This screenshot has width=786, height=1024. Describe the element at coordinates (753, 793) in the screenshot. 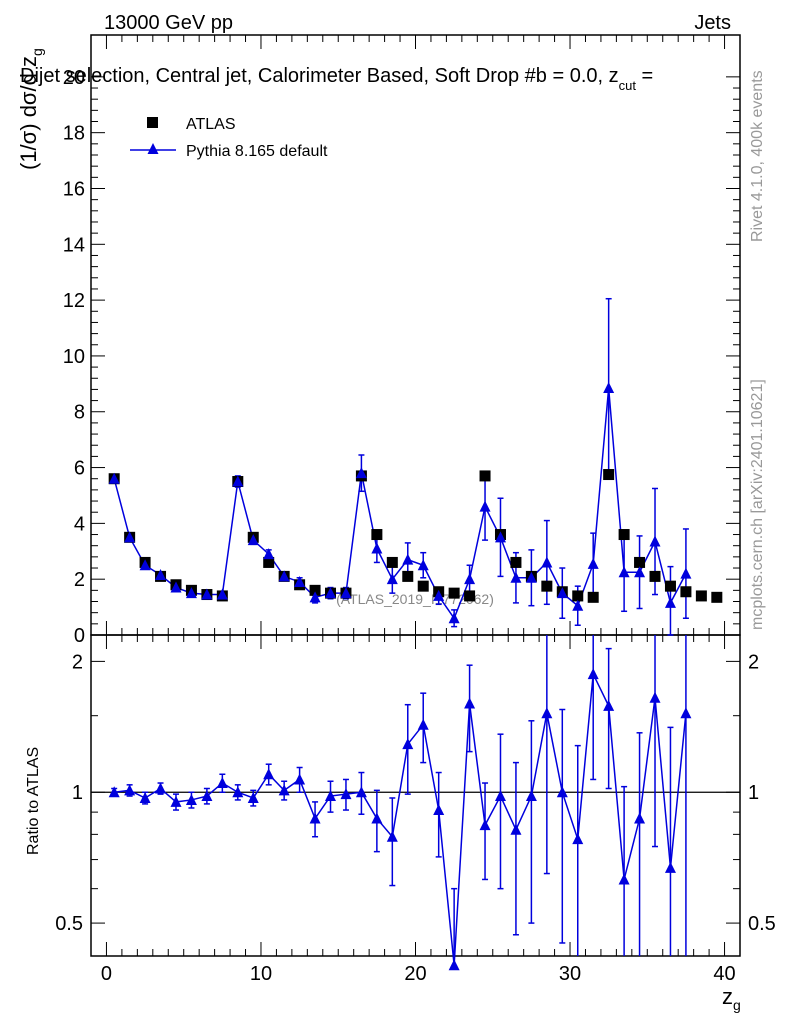

I see `ratio-ytick-label-right: 1` at that location.